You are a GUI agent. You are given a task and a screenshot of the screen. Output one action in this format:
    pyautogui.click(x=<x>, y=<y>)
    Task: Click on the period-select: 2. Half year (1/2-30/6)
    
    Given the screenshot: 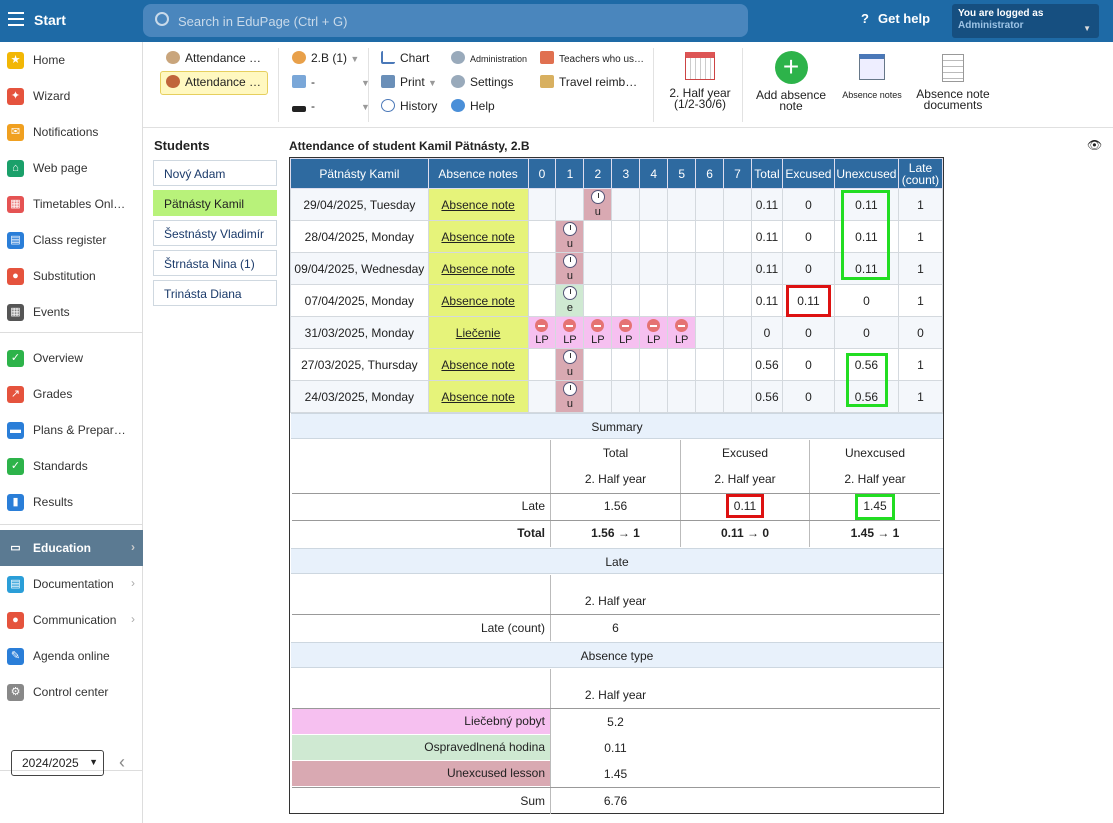 What is the action you would take?
    pyautogui.click(x=700, y=81)
    